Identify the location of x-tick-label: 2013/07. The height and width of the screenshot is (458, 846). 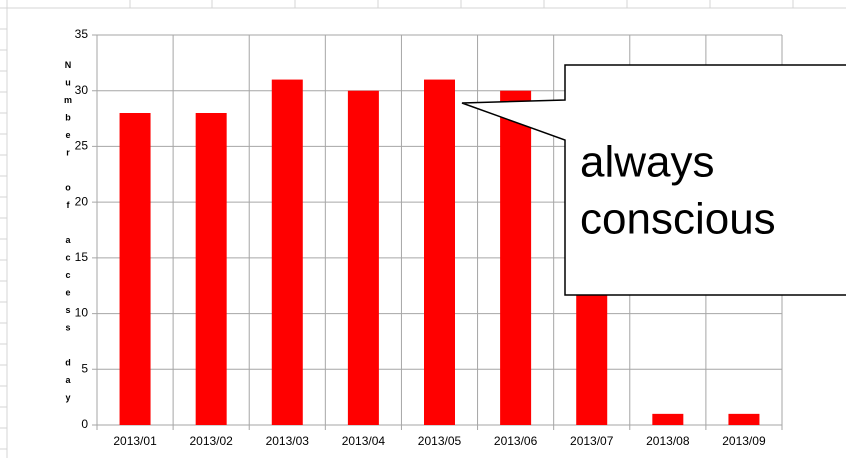
(592, 441).